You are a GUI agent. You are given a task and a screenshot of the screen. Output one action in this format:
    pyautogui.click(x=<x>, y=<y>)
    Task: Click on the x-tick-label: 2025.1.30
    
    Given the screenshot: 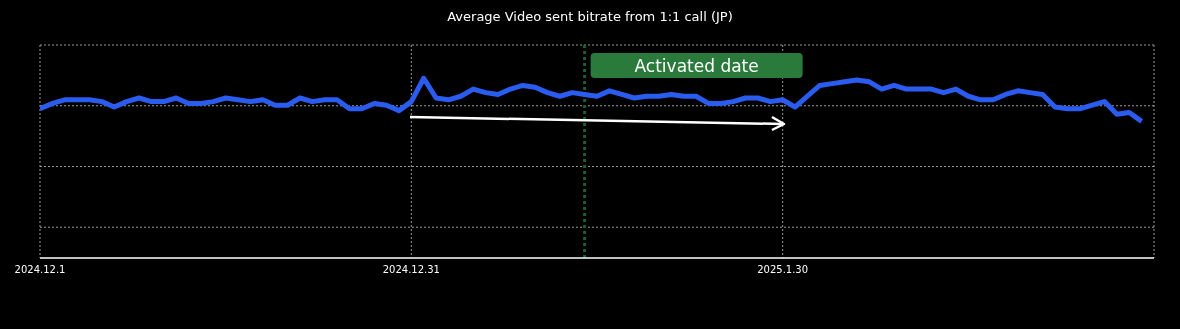 What is the action you would take?
    pyautogui.click(x=783, y=270)
    